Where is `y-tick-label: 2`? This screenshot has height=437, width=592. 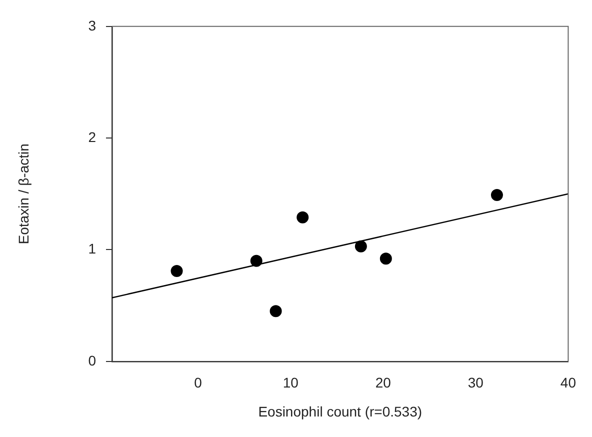
y-tick-label: 2 is located at coordinates (92, 136).